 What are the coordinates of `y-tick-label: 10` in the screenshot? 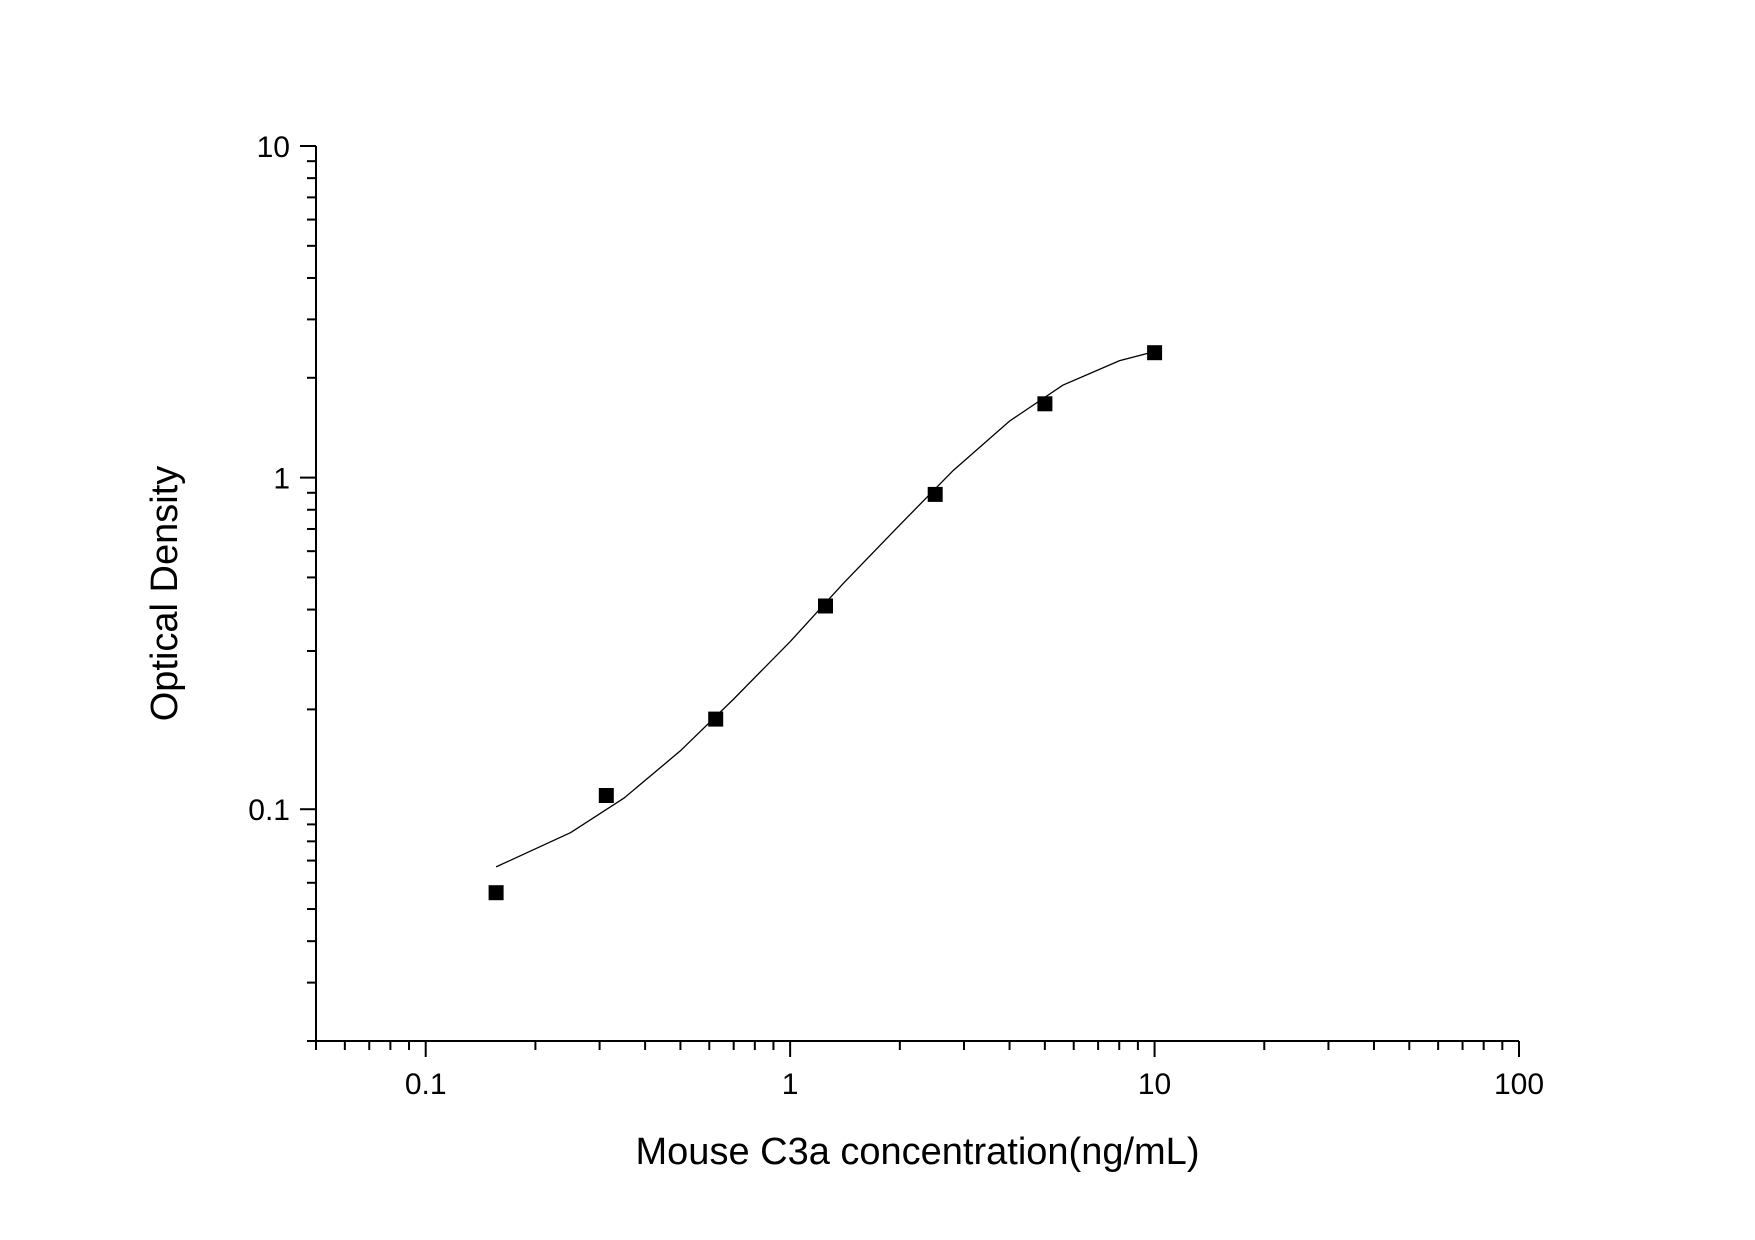 It's located at (273, 147).